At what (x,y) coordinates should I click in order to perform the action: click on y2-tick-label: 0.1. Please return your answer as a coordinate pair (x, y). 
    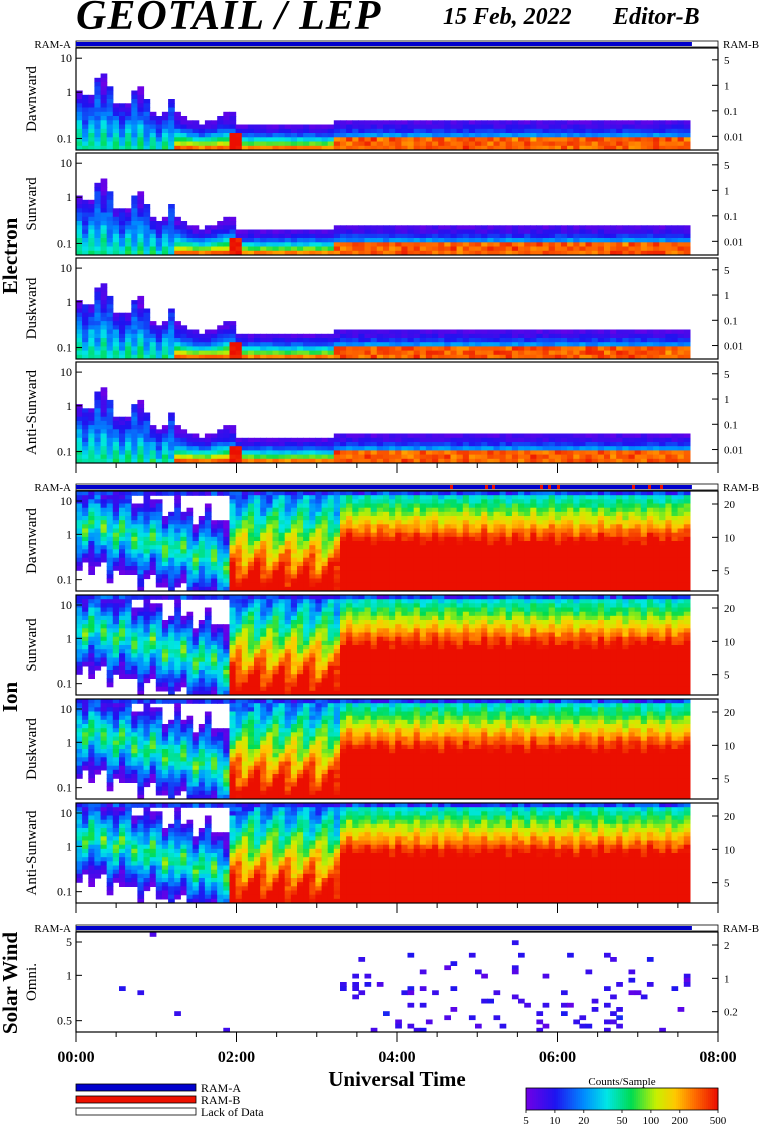
    Looking at the image, I should click on (731, 217).